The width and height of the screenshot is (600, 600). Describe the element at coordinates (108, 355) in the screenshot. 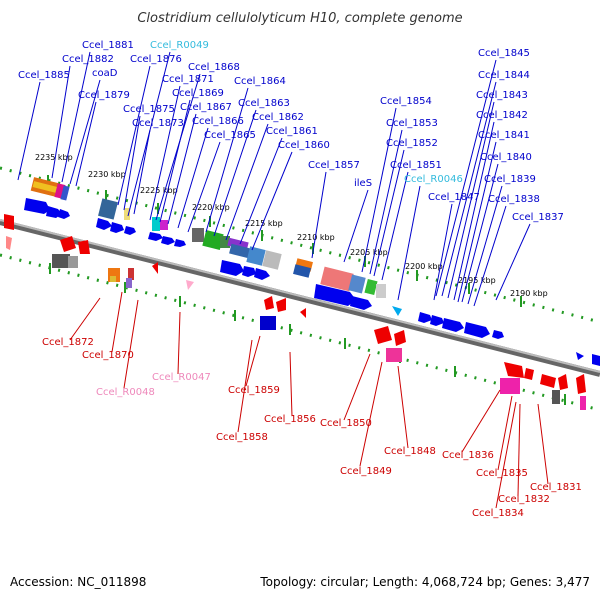

I see `gene-label: Ccel_1870` at that location.